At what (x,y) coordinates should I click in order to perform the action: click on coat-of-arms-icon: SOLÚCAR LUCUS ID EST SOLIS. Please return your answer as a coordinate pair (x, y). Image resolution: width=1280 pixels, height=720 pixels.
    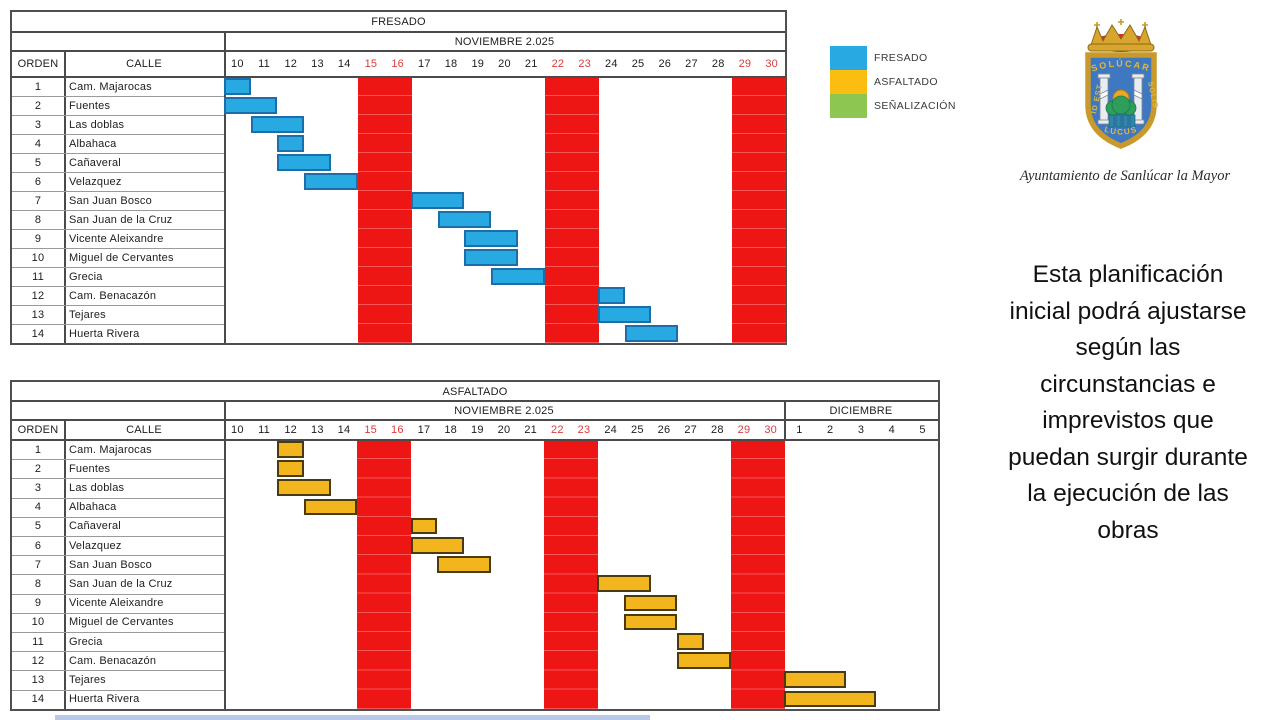
    Looking at the image, I should click on (1123, 84).